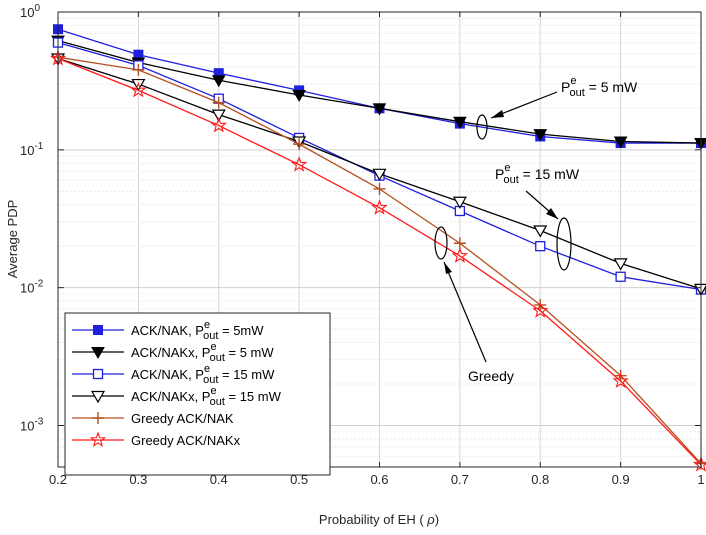 The image size is (706, 535). Describe the element at coordinates (700, 479) in the screenshot. I see `x-tick-label: 1` at that location.